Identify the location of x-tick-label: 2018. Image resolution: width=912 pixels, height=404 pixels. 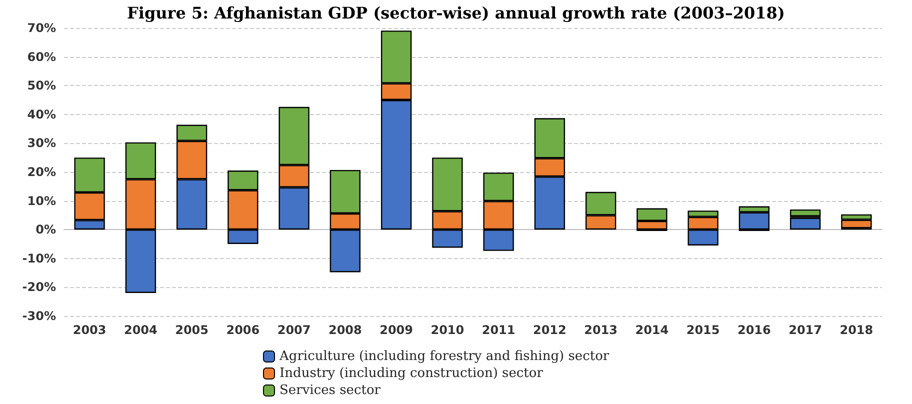
(857, 330).